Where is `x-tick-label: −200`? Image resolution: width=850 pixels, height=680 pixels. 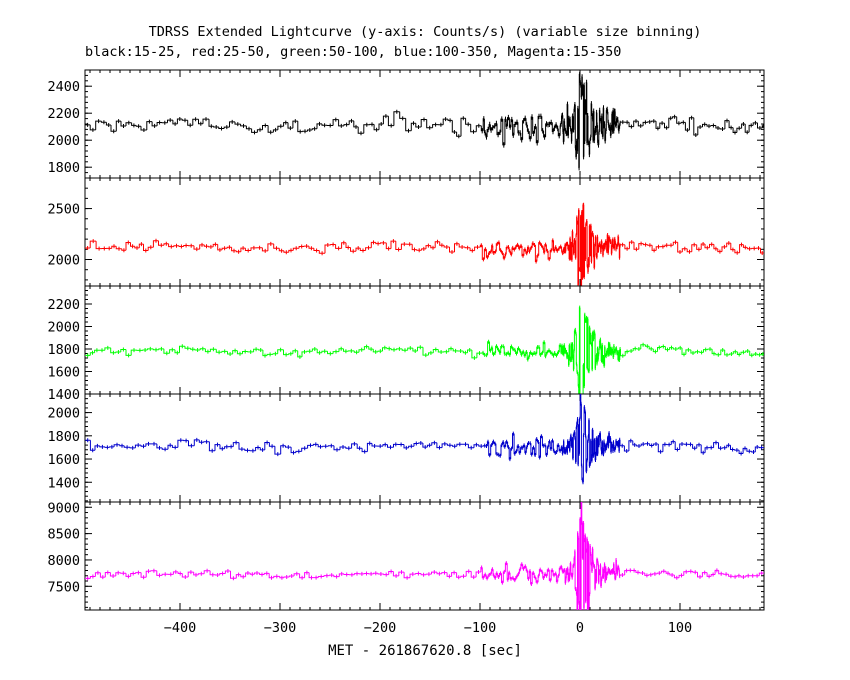 x-tick-label: −200 is located at coordinates (380, 628).